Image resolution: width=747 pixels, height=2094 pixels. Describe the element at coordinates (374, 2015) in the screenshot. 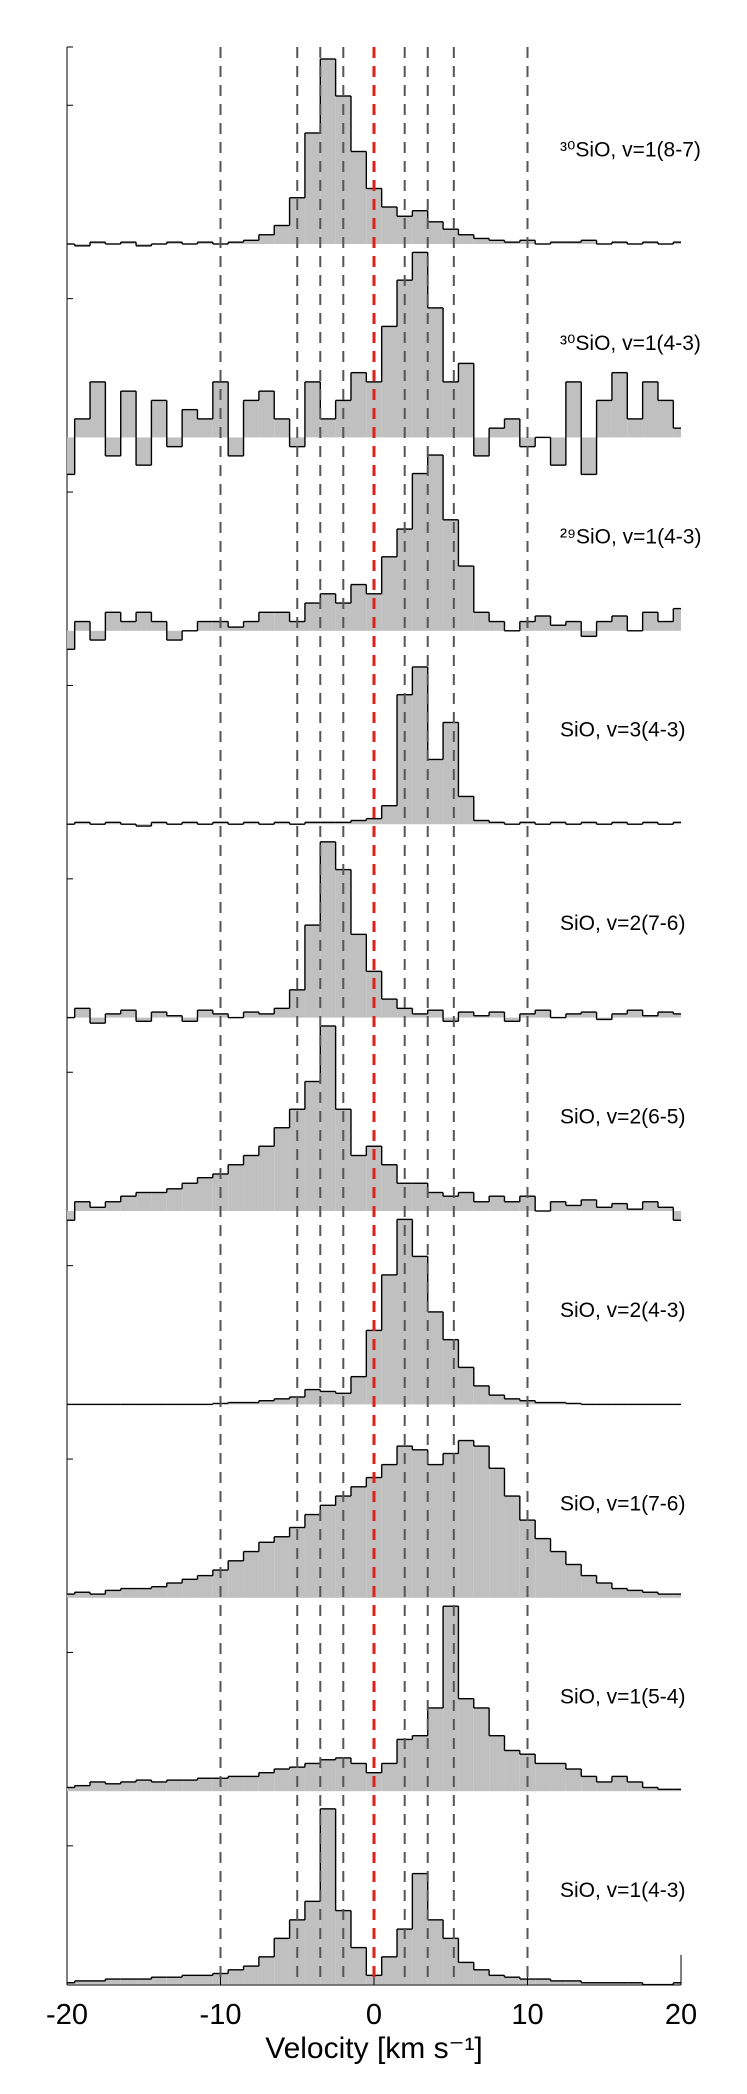

I see `x-tick-label: 0` at that location.